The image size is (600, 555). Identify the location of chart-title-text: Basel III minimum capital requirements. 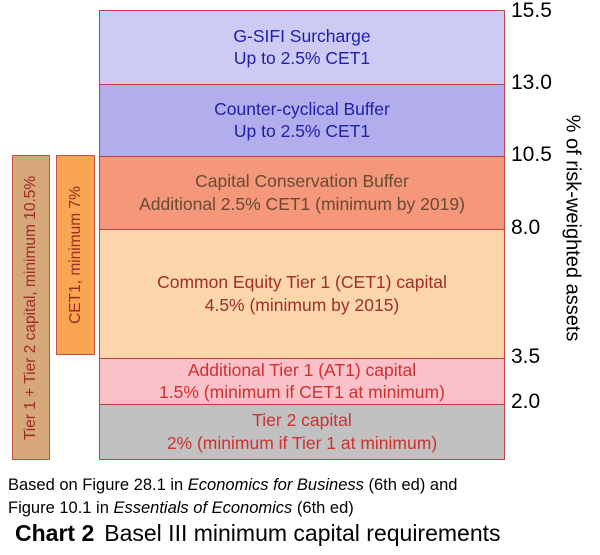
(302, 533).